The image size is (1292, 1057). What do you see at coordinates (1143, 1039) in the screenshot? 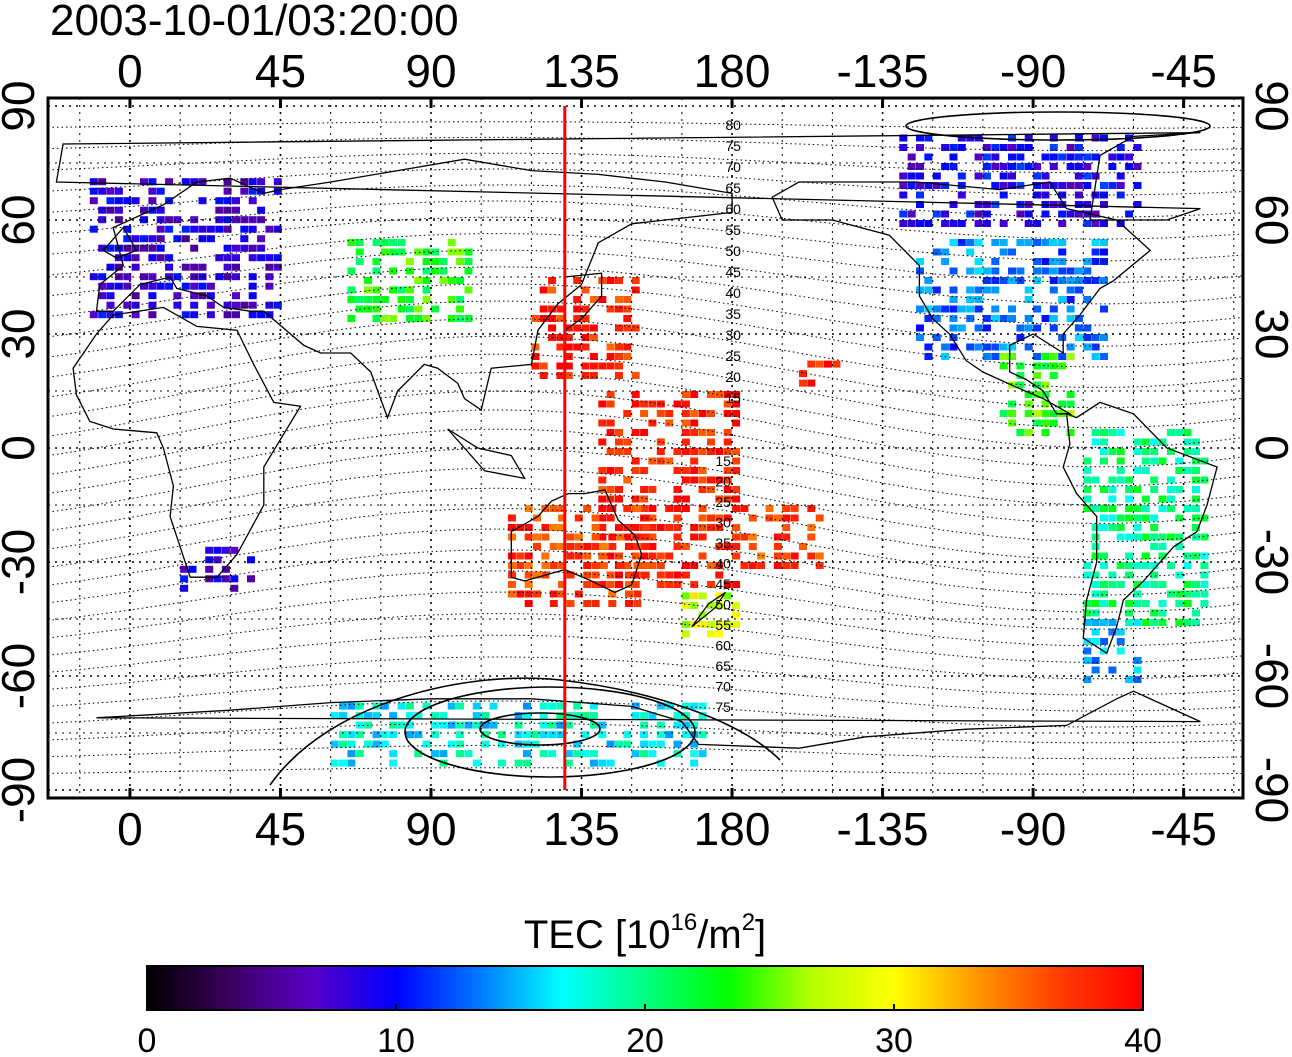
I see `colorbar-tick-label: 40` at bounding box center [1143, 1039].